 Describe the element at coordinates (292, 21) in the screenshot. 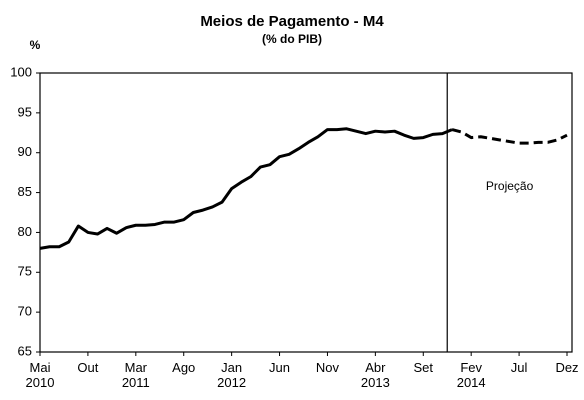

I see `chart-title: Meios de Pagamento - M4` at that location.